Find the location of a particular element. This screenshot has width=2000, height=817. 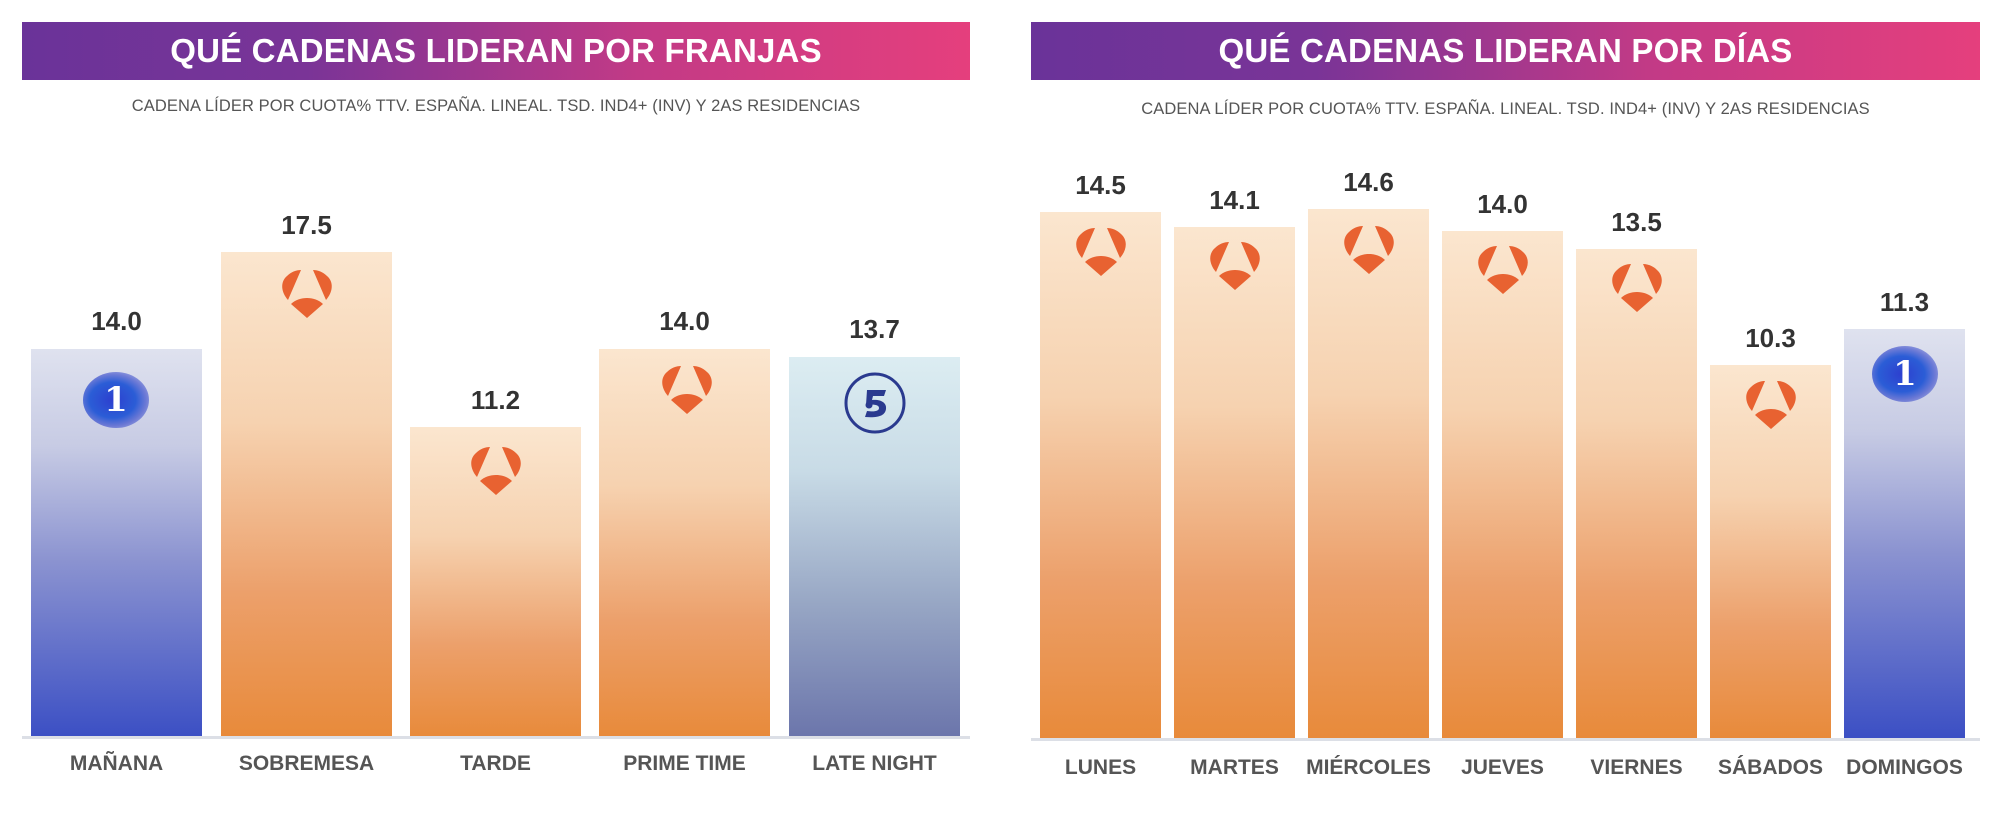

bar-category-label: JUEVES is located at coordinates (1502, 767).